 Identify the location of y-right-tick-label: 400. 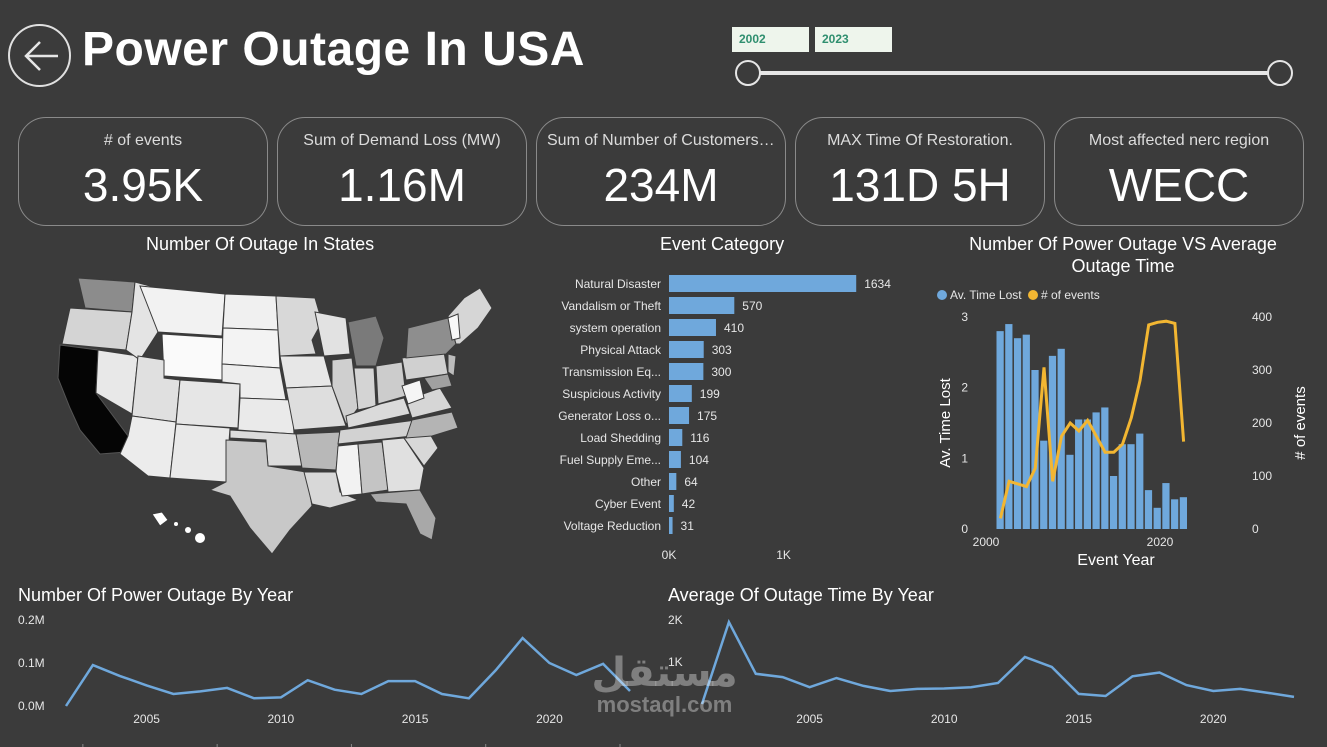
(1262, 317).